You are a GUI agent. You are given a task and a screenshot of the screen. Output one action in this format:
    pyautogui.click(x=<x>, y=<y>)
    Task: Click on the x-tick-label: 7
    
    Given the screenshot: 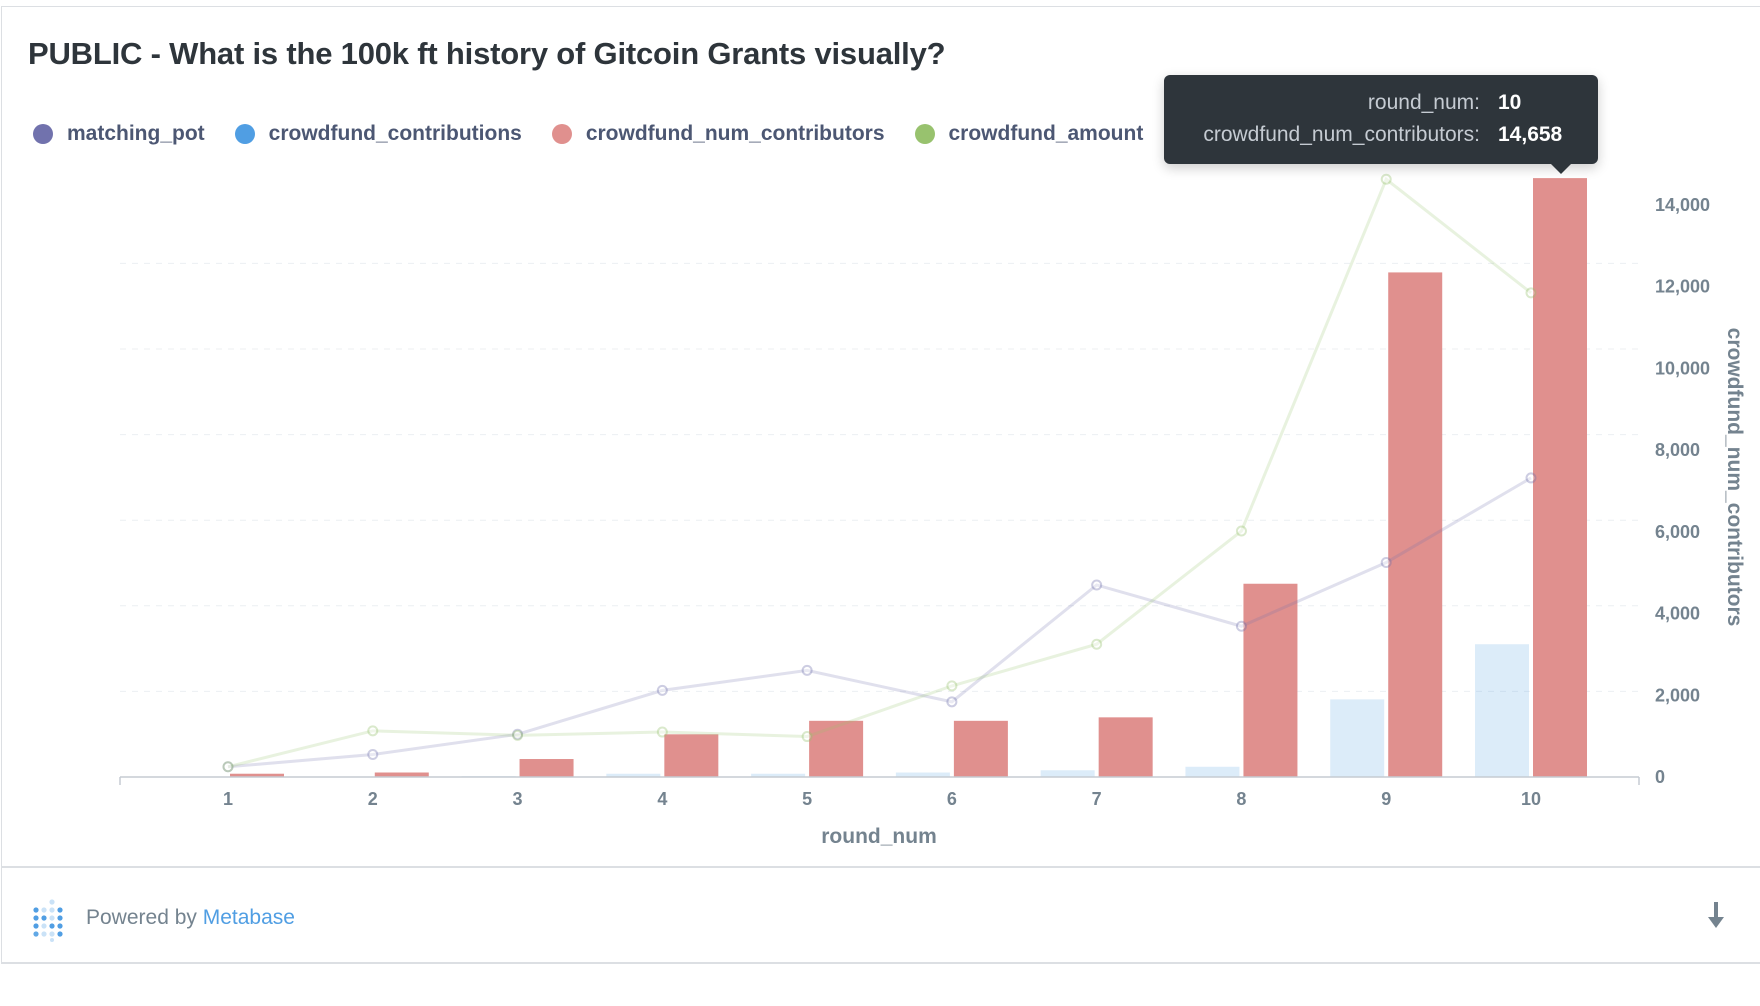 What is the action you would take?
    pyautogui.click(x=1097, y=799)
    